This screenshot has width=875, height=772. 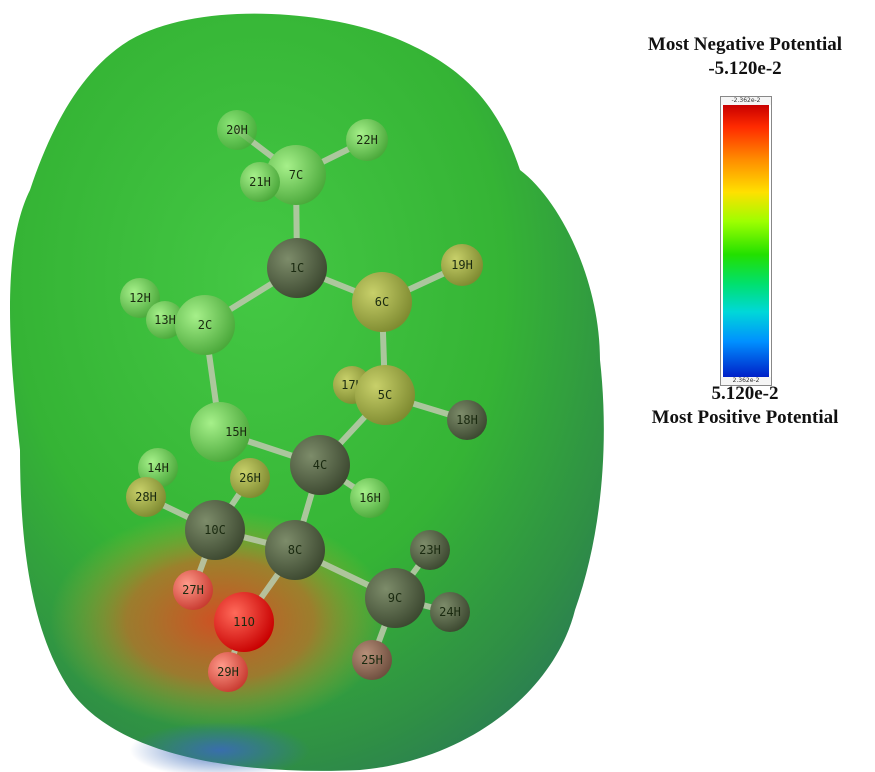 I want to click on svg-text: 23H, so click(x=430, y=550).